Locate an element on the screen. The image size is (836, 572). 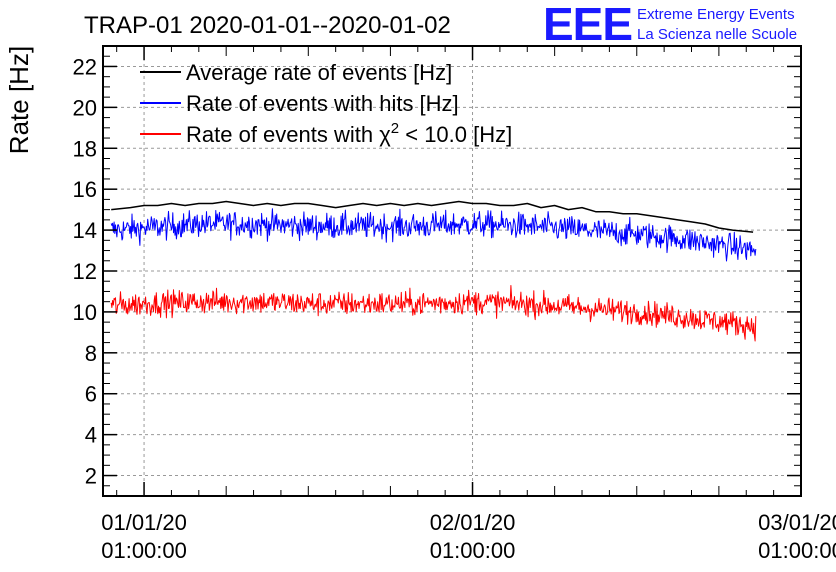
chart-title: TRAP-01 2020-01-01--2020-01-02 is located at coordinates (267, 25).